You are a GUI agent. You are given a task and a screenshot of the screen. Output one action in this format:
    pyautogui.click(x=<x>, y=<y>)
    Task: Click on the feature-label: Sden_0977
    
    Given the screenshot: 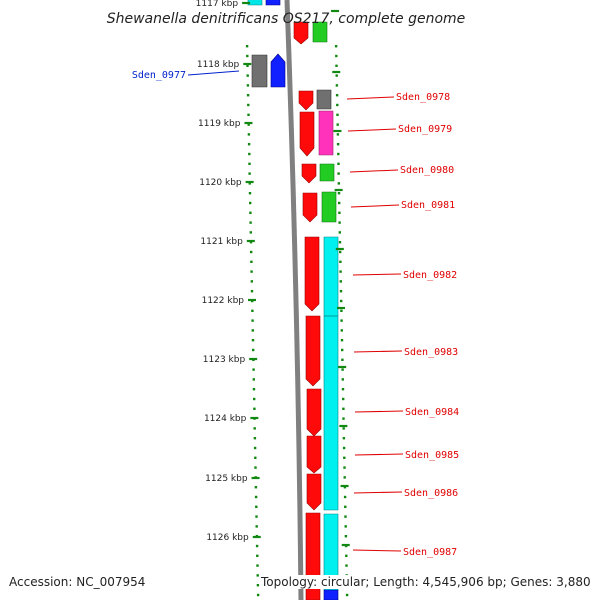 What is the action you would take?
    pyautogui.click(x=159, y=75)
    